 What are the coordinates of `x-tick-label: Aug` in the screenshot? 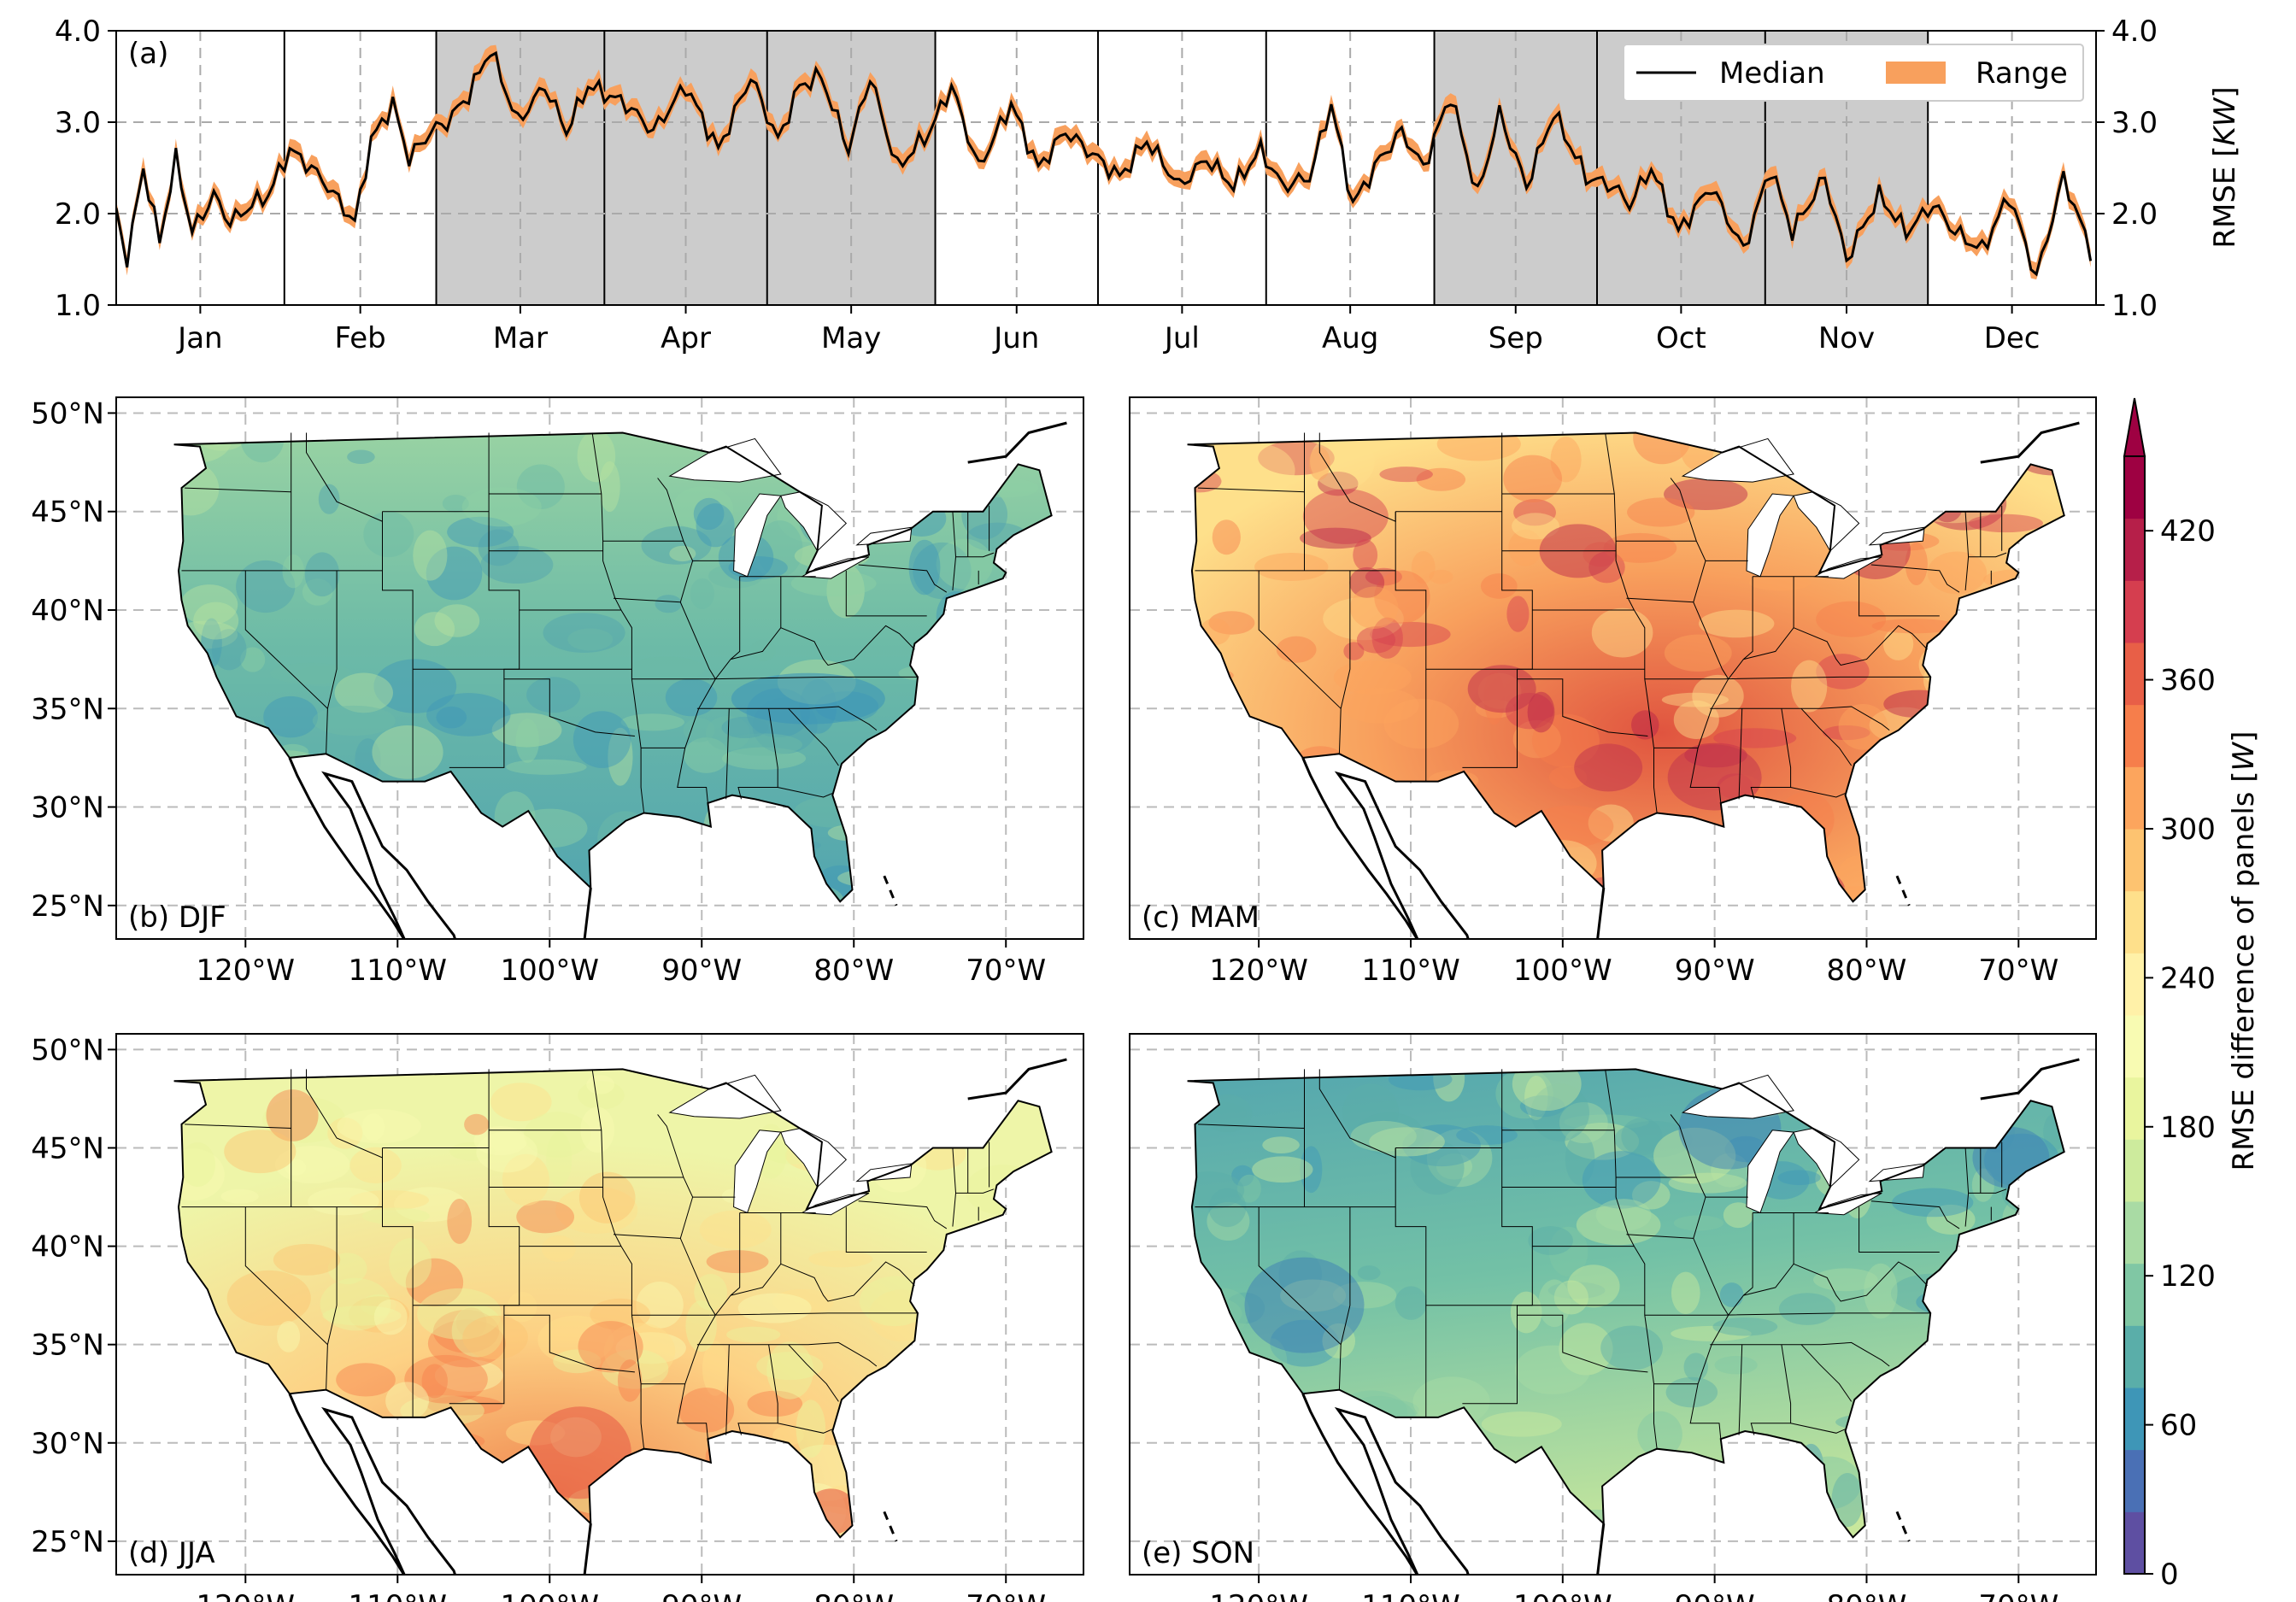 It's located at (1350, 338).